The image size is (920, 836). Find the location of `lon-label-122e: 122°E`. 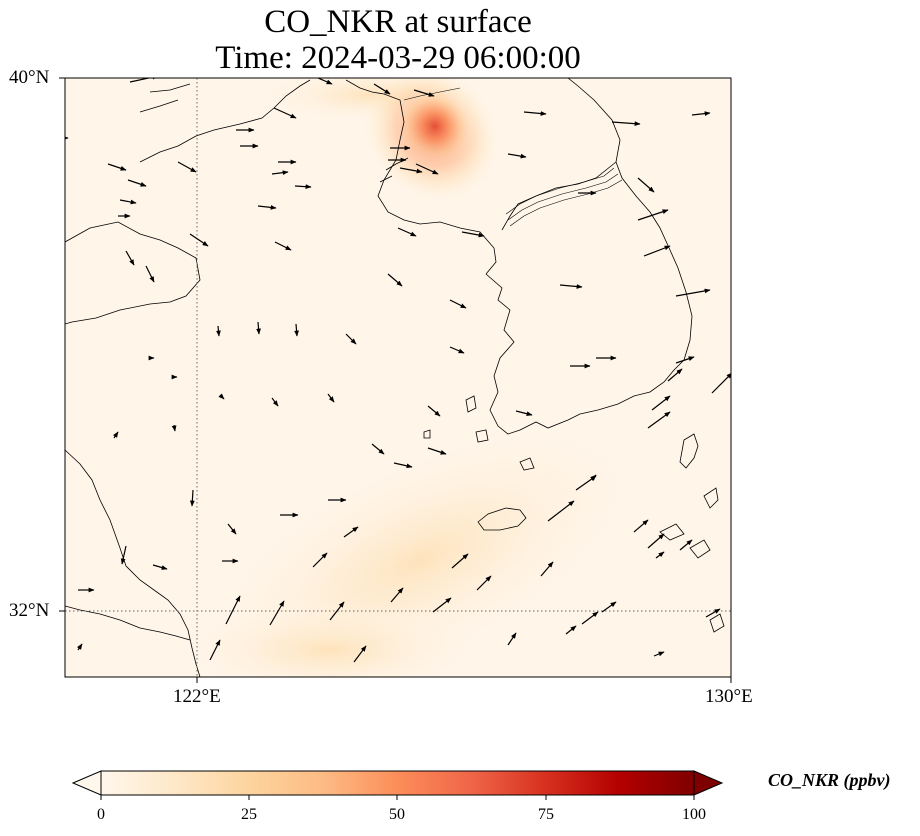

lon-label-122e: 122°E is located at coordinates (197, 696).